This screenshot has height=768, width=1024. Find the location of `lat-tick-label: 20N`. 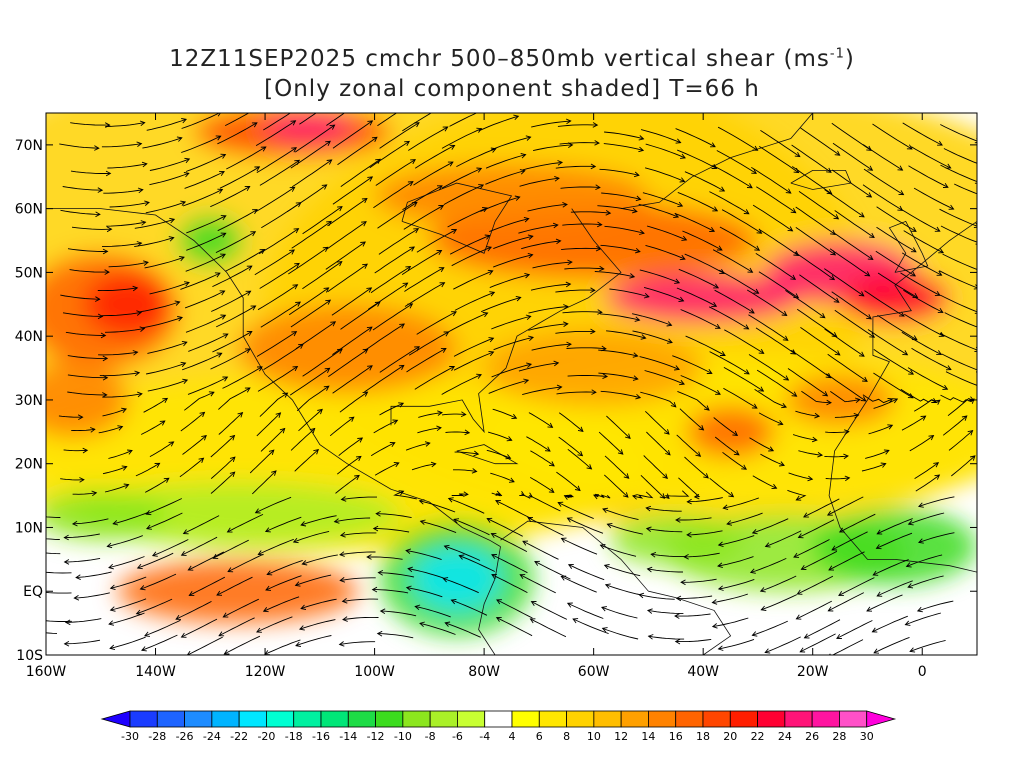

lat-tick-label: 20N is located at coordinates (29, 465).